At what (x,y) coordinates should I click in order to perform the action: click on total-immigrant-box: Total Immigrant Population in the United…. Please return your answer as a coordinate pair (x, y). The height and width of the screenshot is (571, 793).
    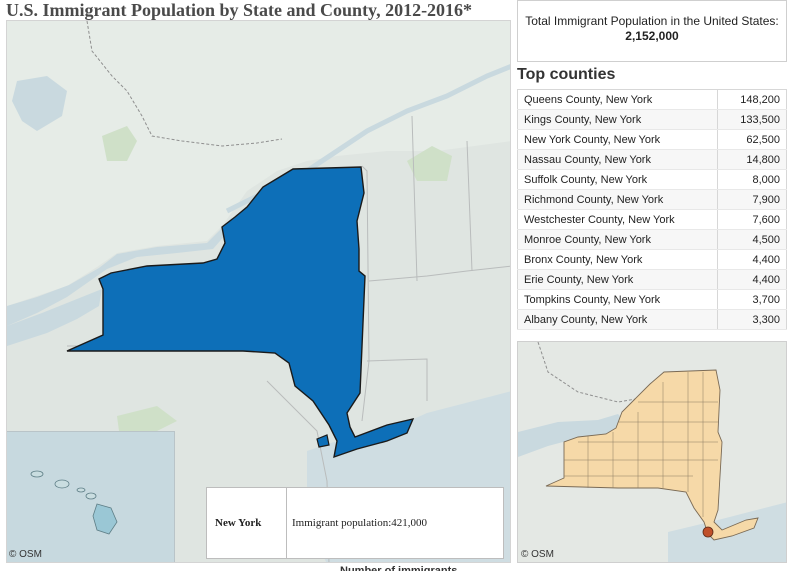
    Looking at the image, I should click on (652, 31).